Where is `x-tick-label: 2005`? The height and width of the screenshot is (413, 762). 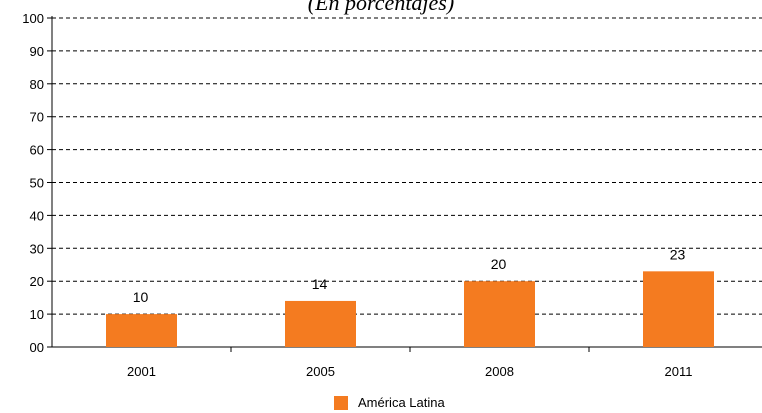 x-tick-label: 2005 is located at coordinates (320, 371).